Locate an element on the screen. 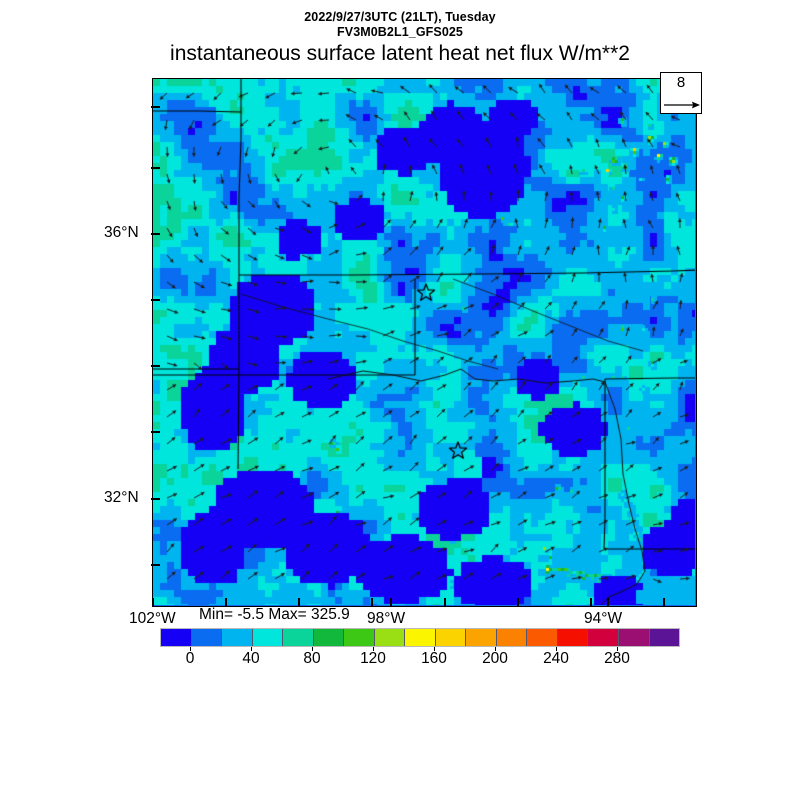 Image resolution: width=800 pixels, height=800 pixels. colorbar is located at coordinates (420, 637).